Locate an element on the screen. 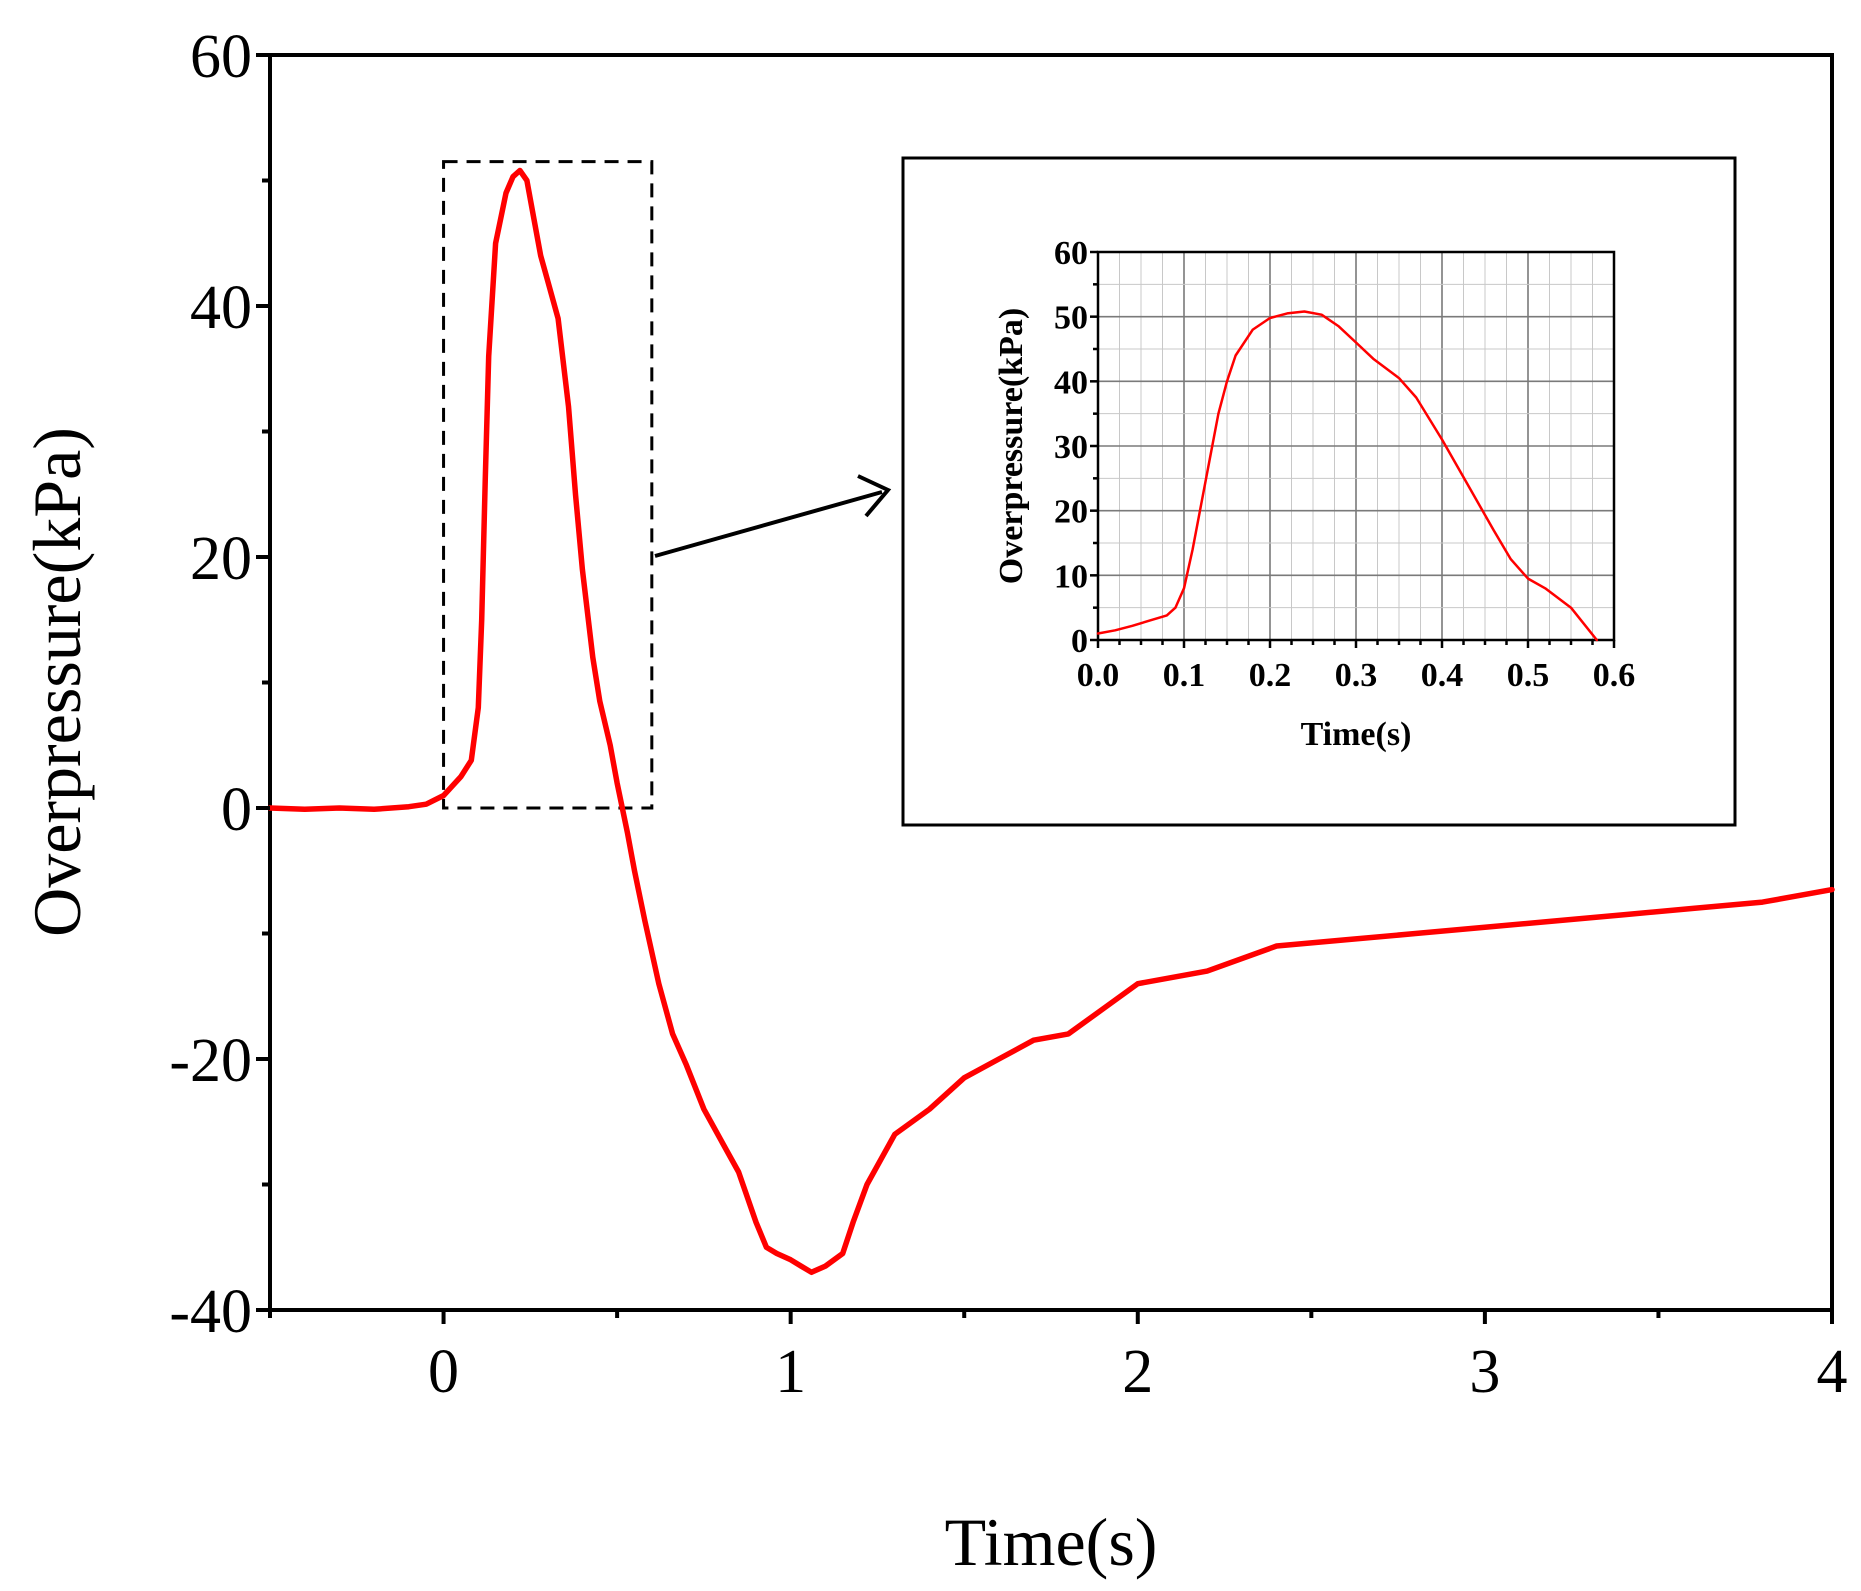 The width and height of the screenshot is (1861, 1591). x-tick-label: 4 is located at coordinates (1832, 1372).